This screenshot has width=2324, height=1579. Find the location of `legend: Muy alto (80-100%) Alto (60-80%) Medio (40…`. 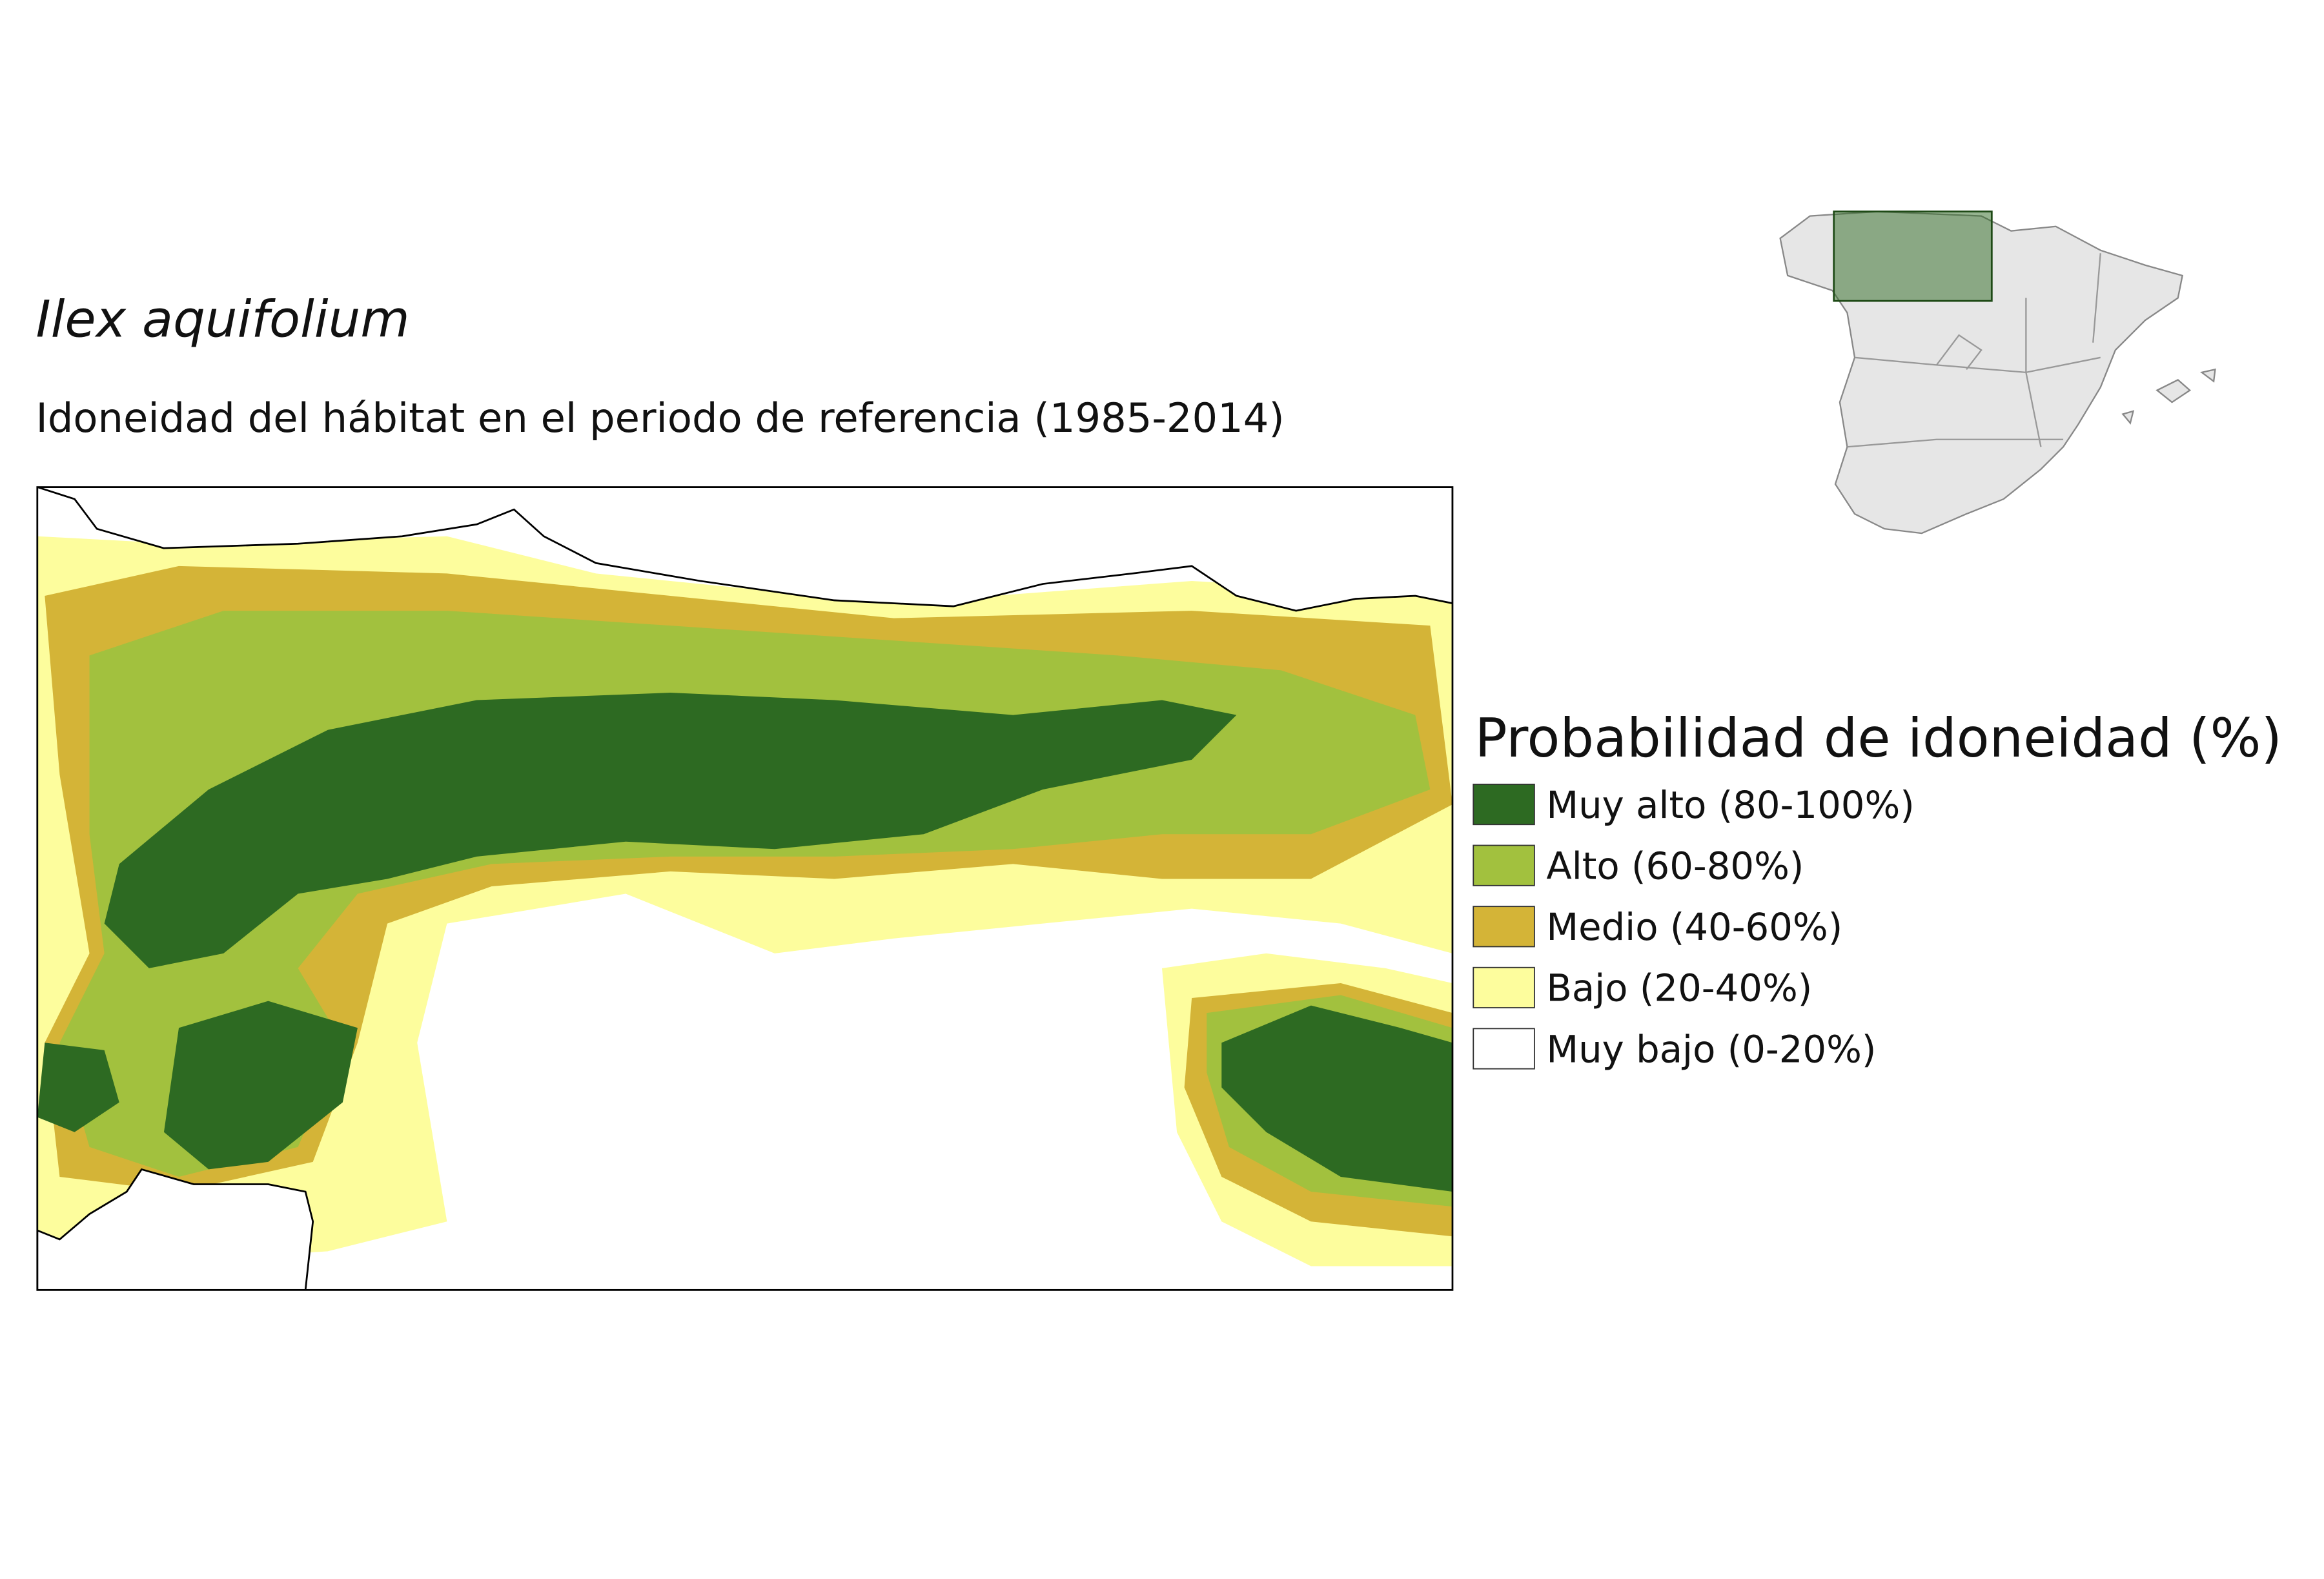

legend: Muy alto (80-100%) Alto (60-80%) Medio (40… is located at coordinates (1694, 927).